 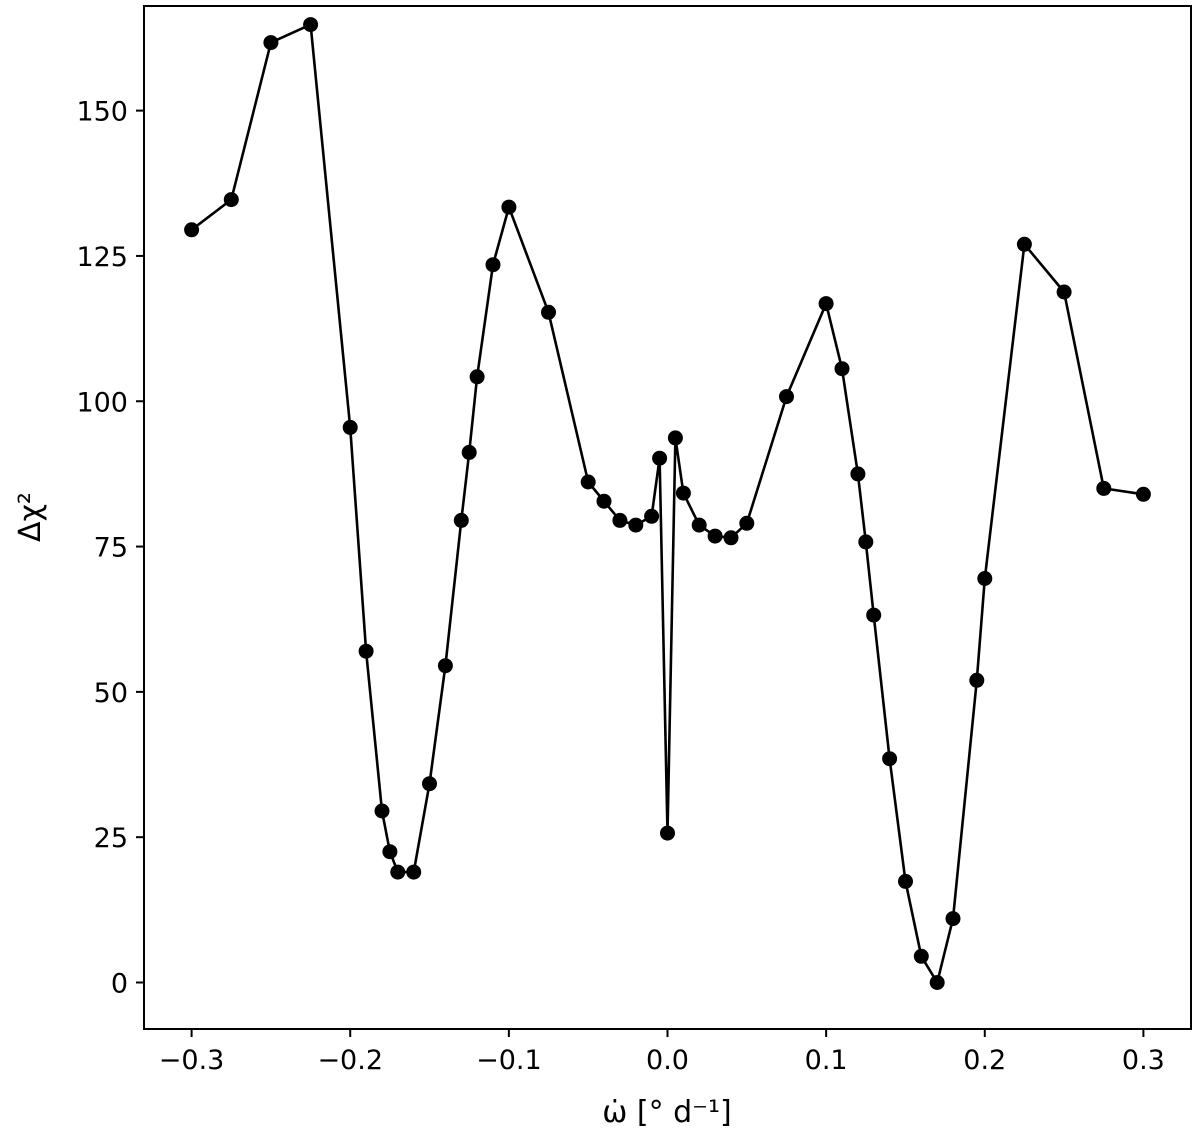 I want to click on y-tick-label: 125, so click(x=102, y=257).